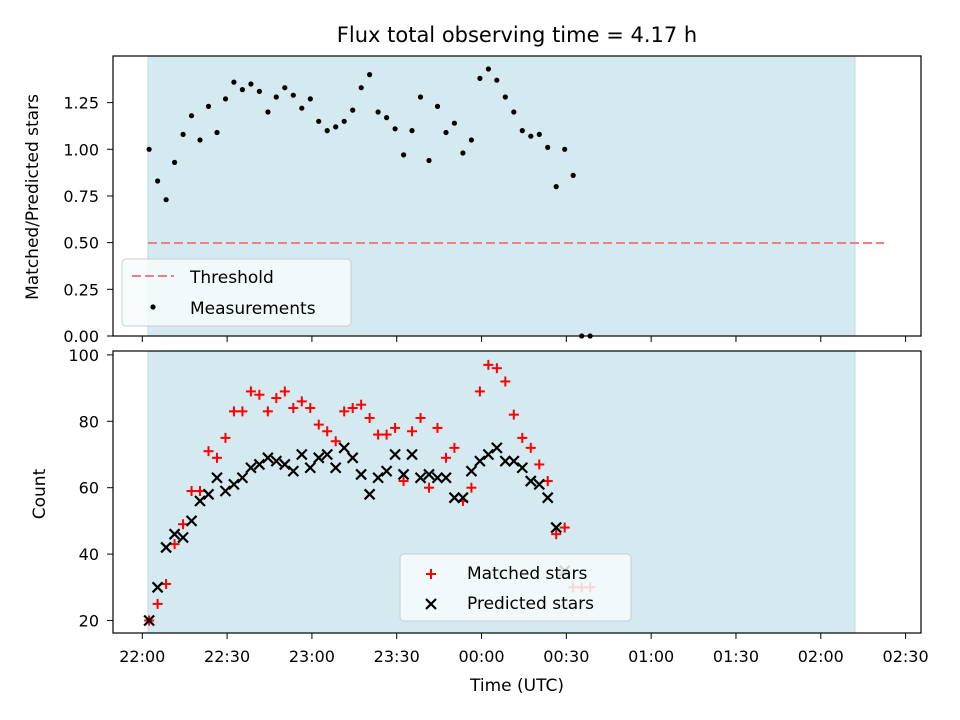  I want to click on predicted-star-points, so click(357, 534).